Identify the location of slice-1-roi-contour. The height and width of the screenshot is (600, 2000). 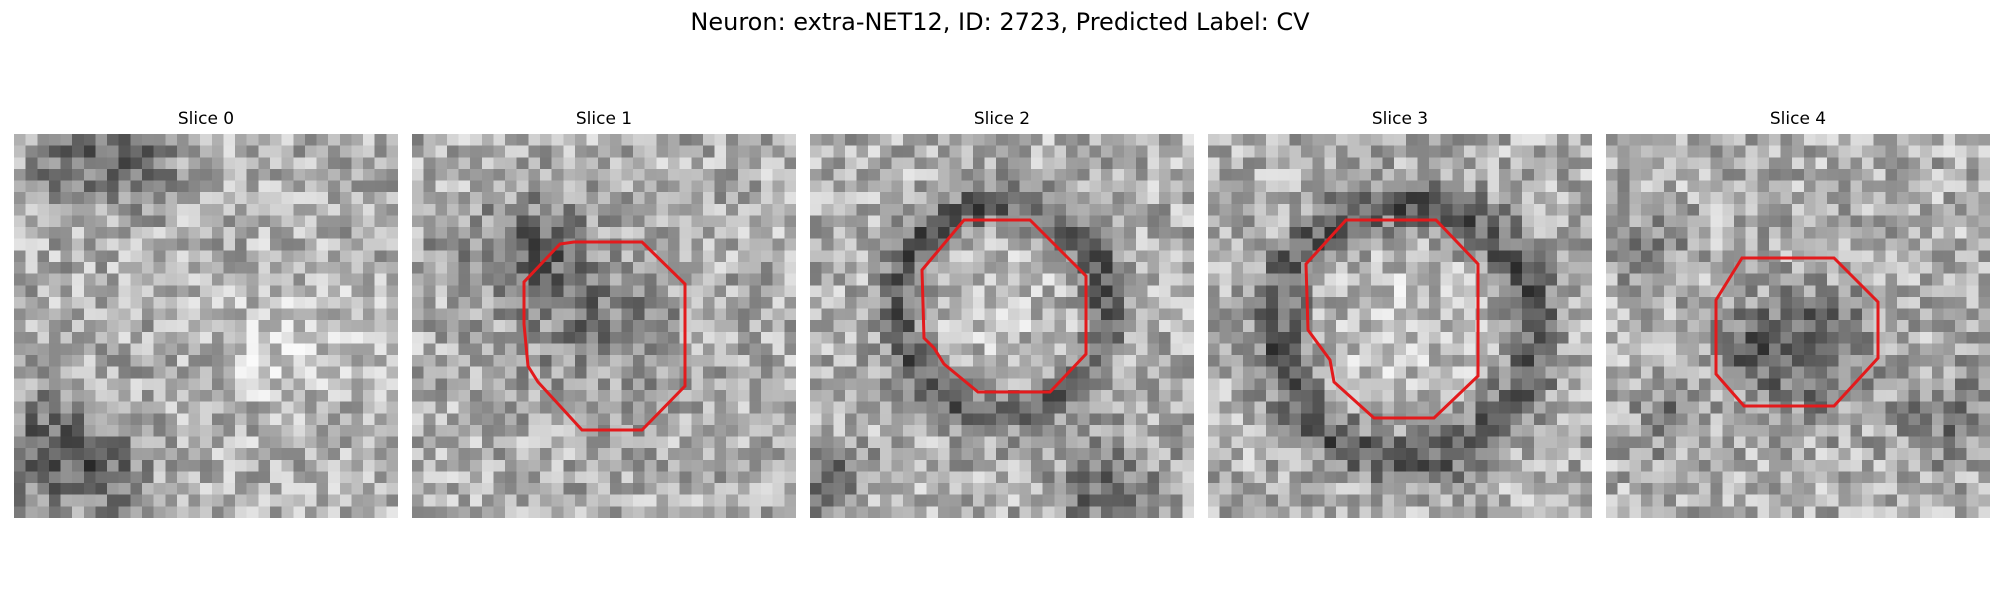
(604, 336).